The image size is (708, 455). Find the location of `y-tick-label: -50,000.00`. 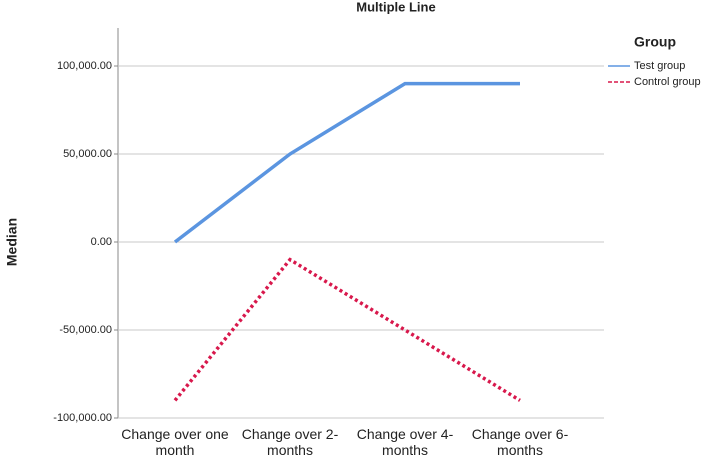

y-tick-label: -50,000.00 is located at coordinates (85, 330).